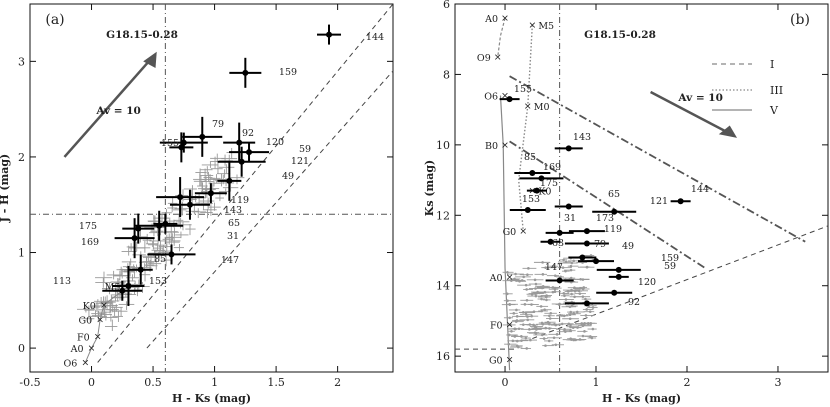 Image resolution: width=830 pixels, height=407 pixels. Describe the element at coordinates (54, 20) in the screenshot. I see `a-panel-label: (a)` at that location.